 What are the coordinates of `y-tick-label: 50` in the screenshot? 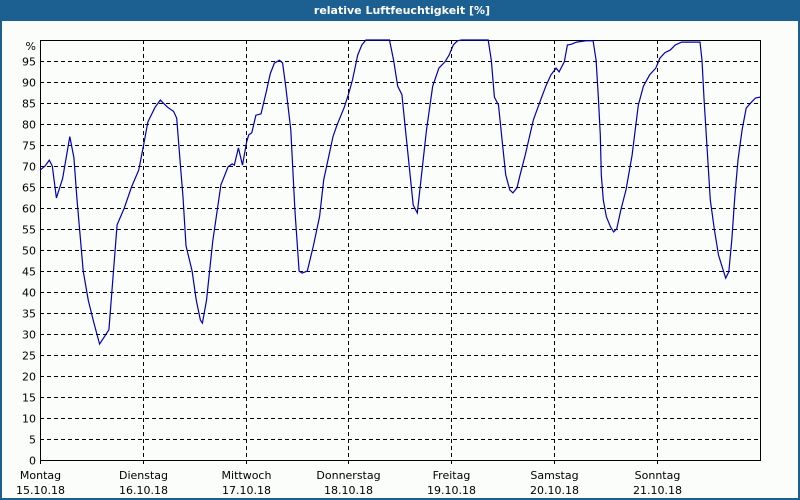 It's located at (29, 251).